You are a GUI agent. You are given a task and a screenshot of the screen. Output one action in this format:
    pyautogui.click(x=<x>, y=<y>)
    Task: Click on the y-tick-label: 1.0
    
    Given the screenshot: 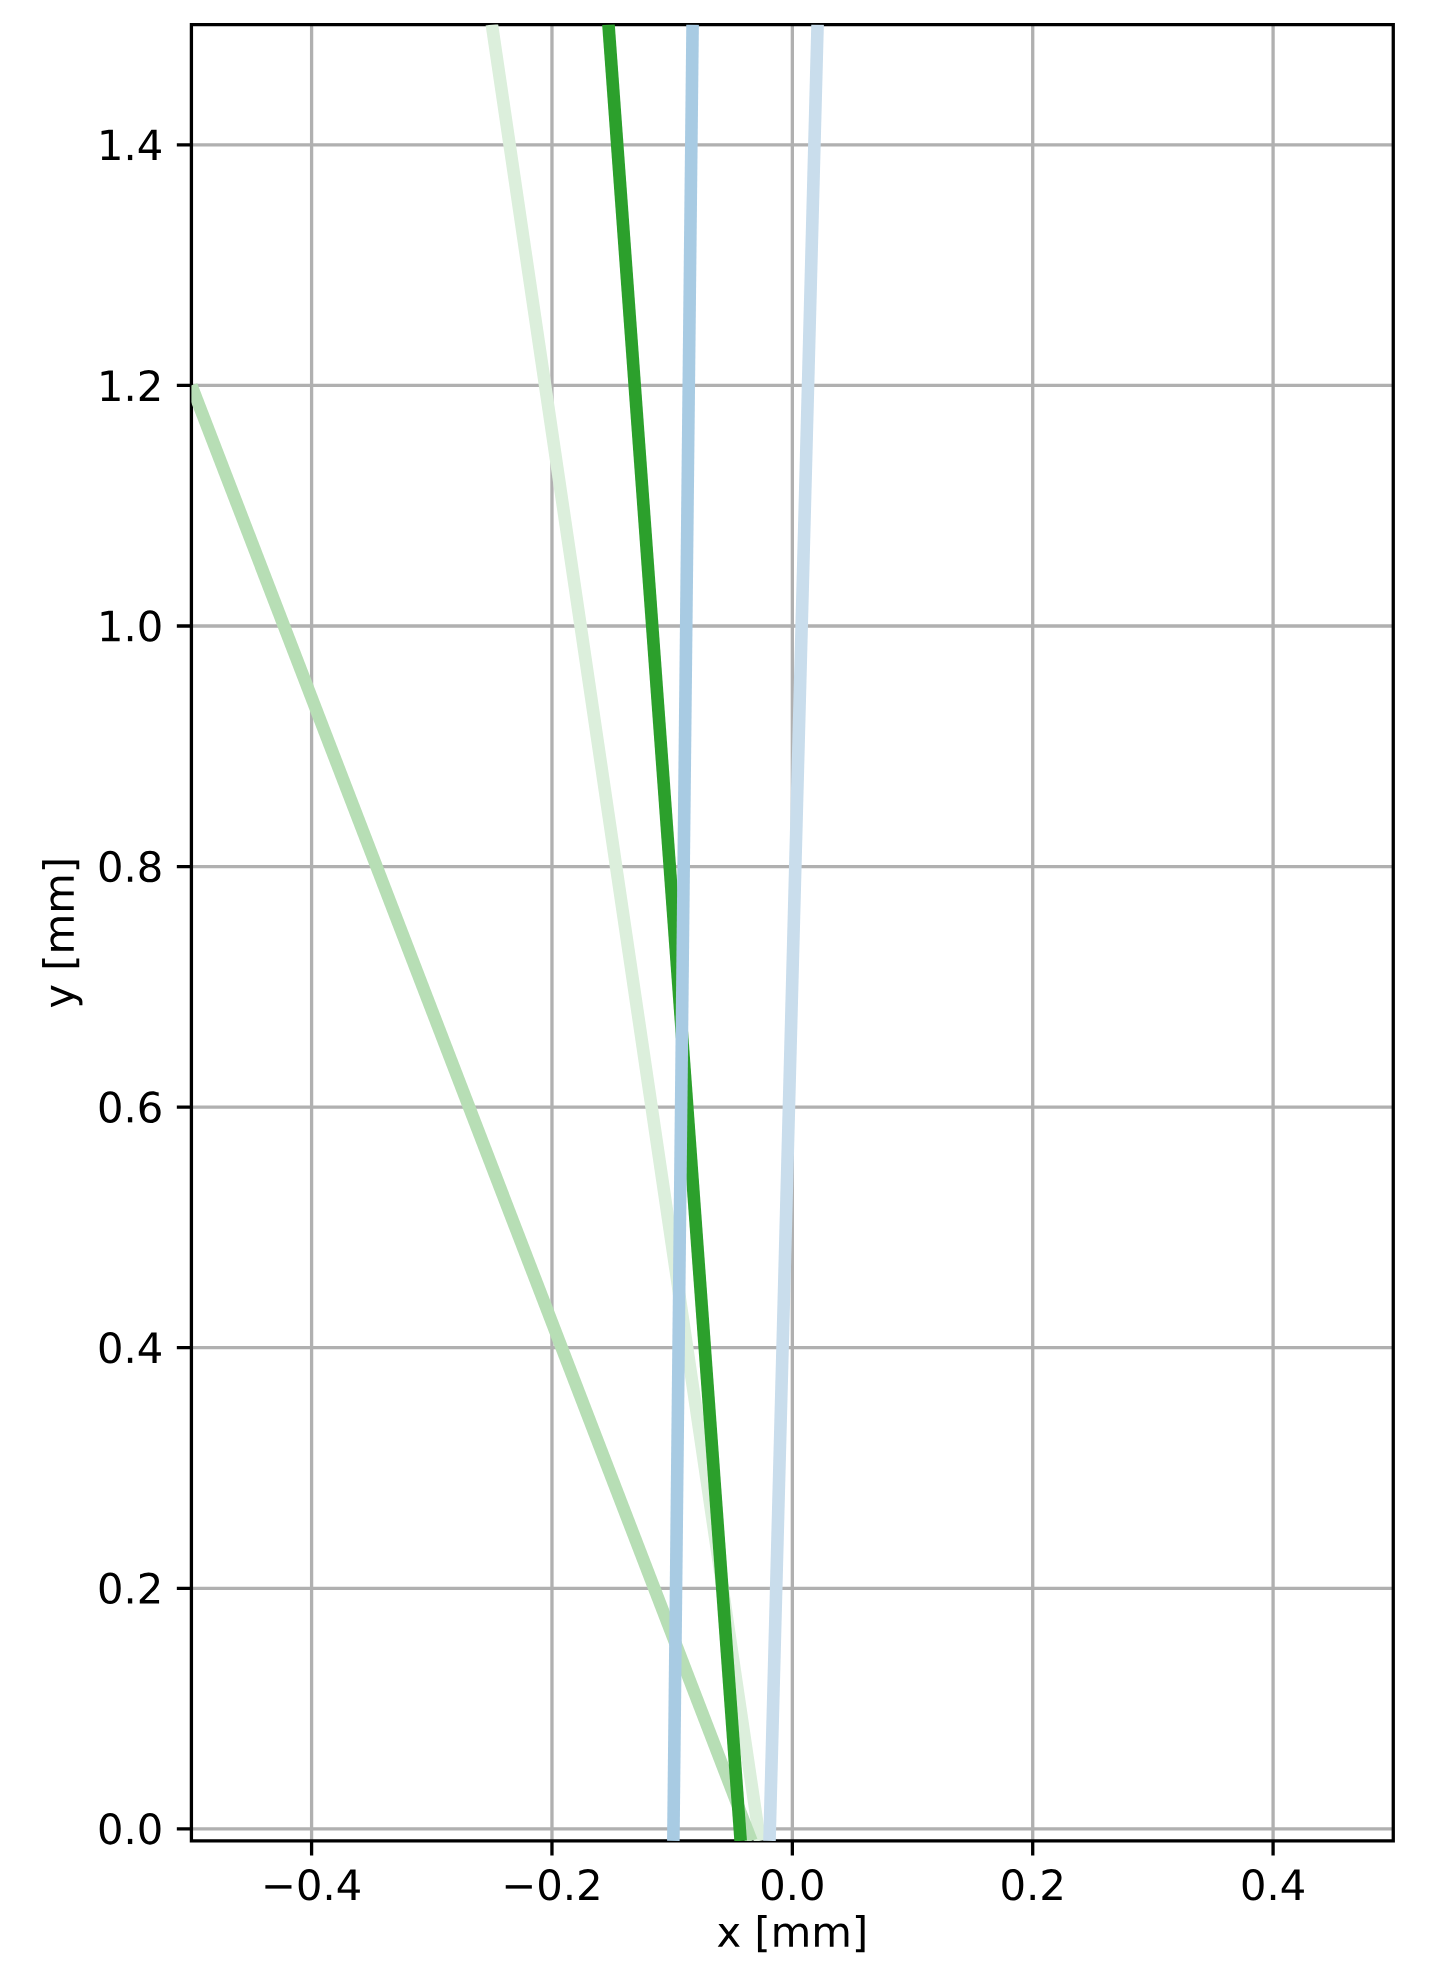 What is the action you would take?
    pyautogui.click(x=131, y=626)
    